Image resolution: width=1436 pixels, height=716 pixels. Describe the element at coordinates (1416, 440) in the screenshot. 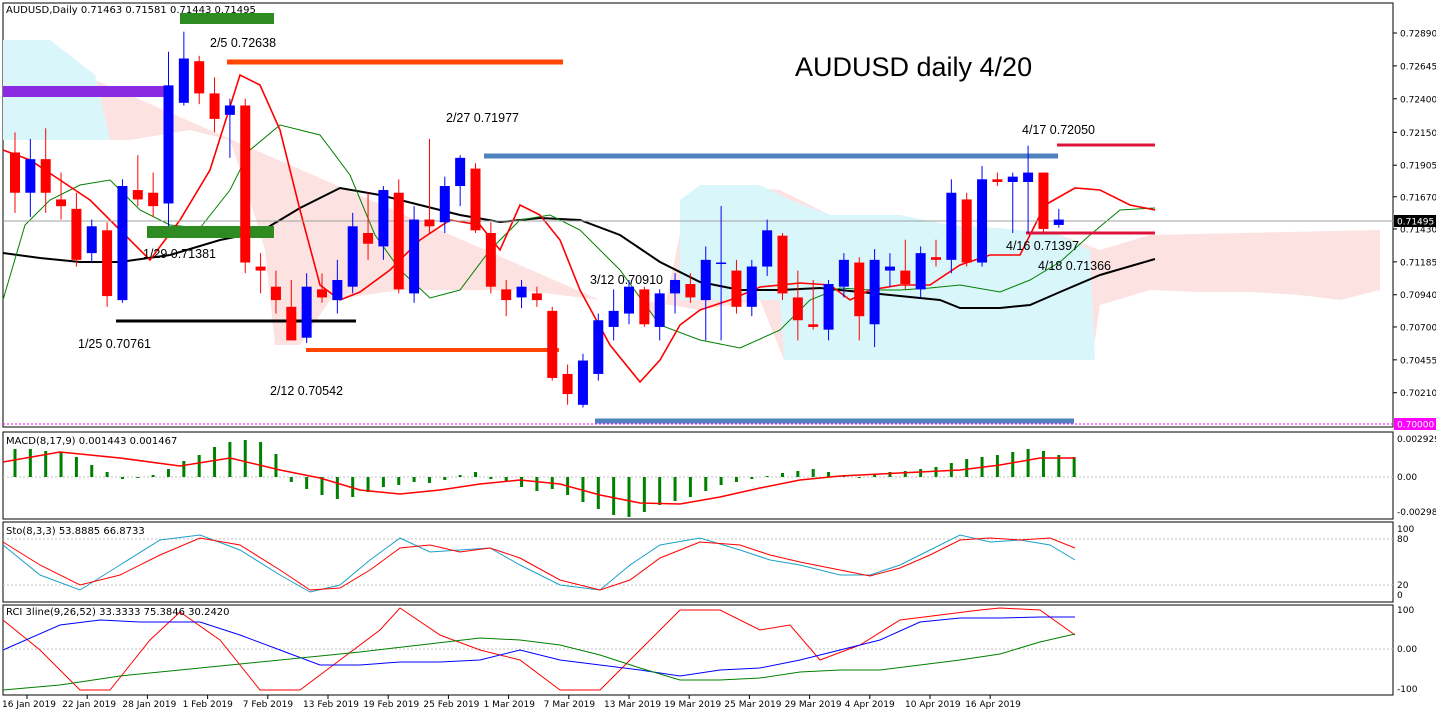

I see `macd-tick-top: 0.002929` at that location.